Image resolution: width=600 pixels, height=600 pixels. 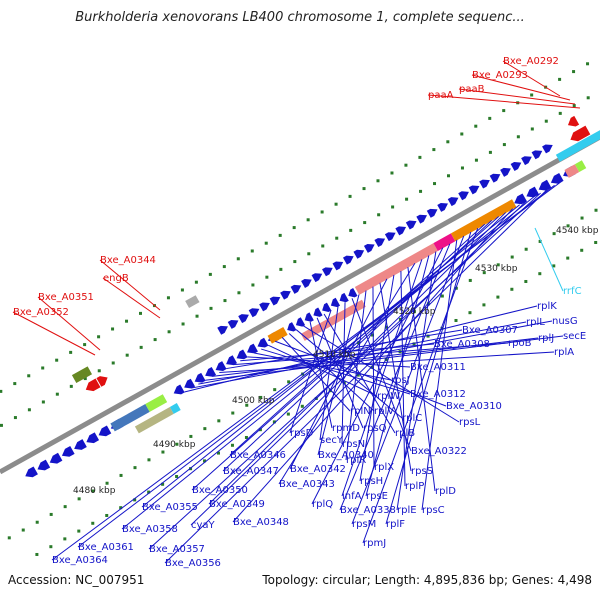 What do you see at coordinates (407, 510) in the screenshot?
I see `feature-label: rplE` at bounding box center [407, 510].